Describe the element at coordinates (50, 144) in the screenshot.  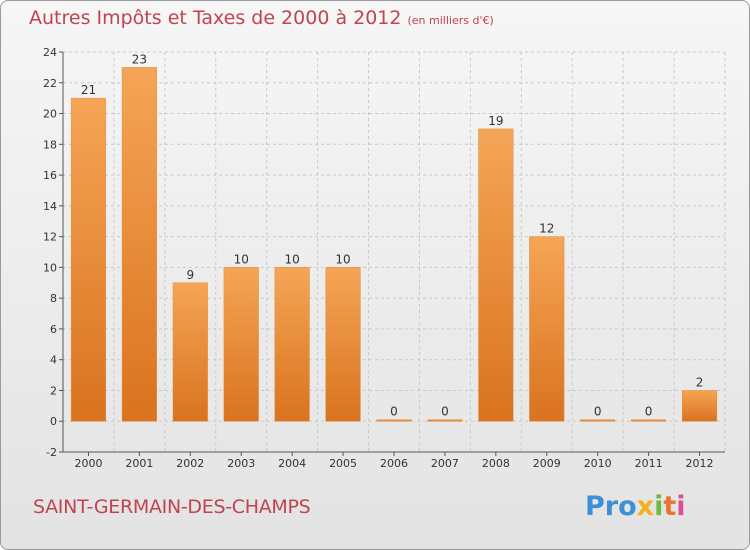
I see `y-tick-label: 18` at that location.